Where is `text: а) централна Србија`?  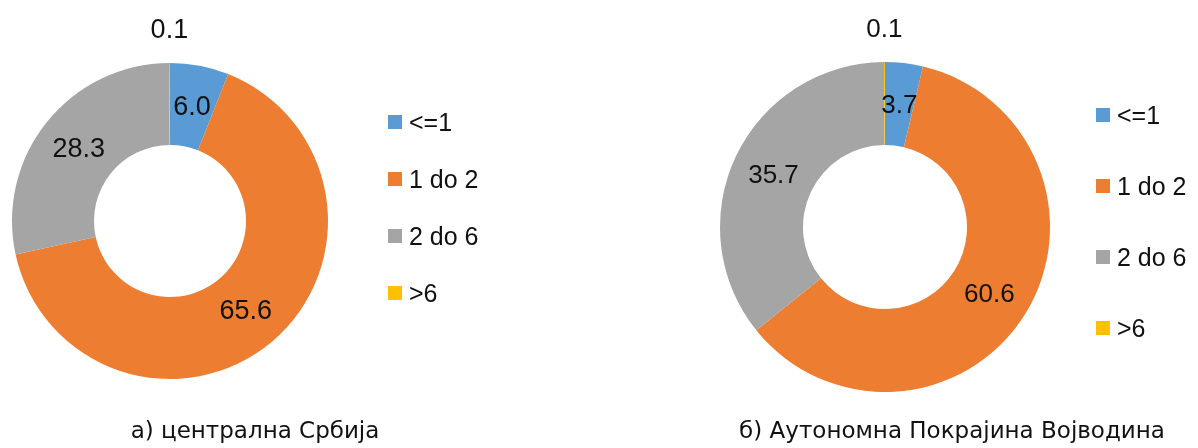
text: а) централна Србија is located at coordinates (255, 430).